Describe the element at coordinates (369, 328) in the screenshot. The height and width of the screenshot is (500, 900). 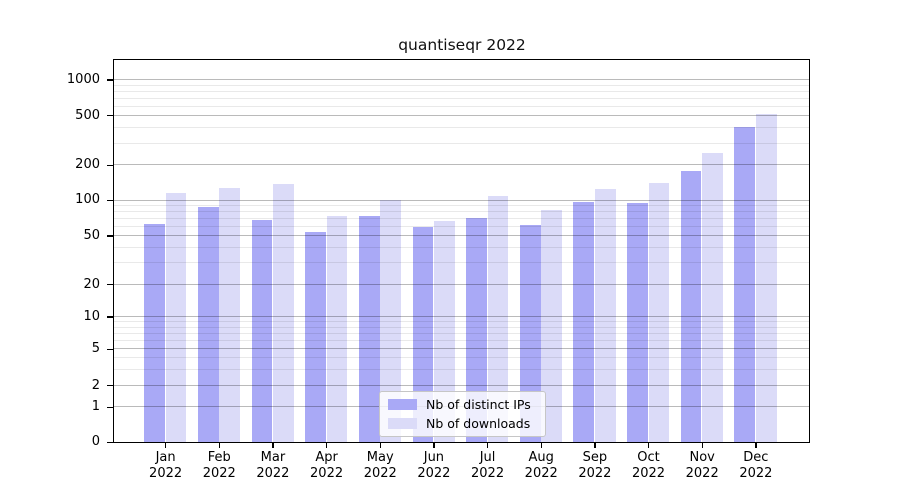
I see `bar-ips-may` at that location.